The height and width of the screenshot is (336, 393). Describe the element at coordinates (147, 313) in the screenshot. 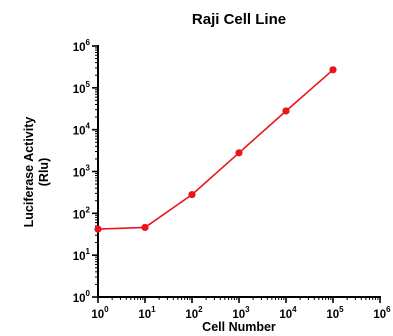

I see `x-tick-label: 10¹` at that location.